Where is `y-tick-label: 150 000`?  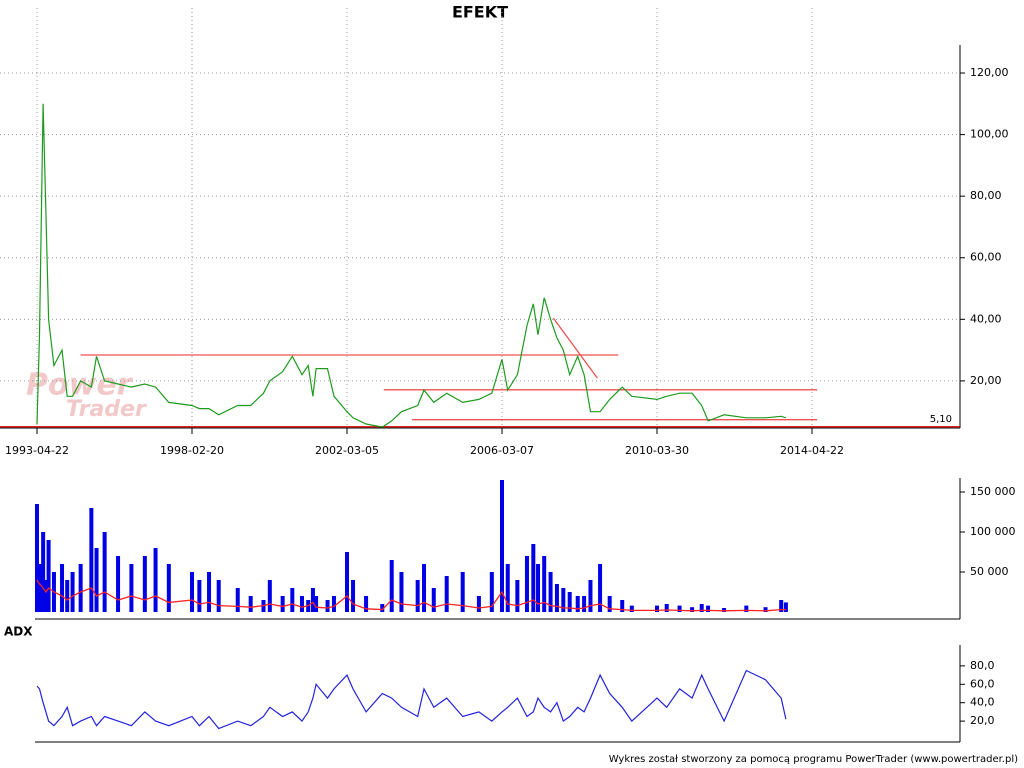 y-tick-label: 150 000 is located at coordinates (993, 491).